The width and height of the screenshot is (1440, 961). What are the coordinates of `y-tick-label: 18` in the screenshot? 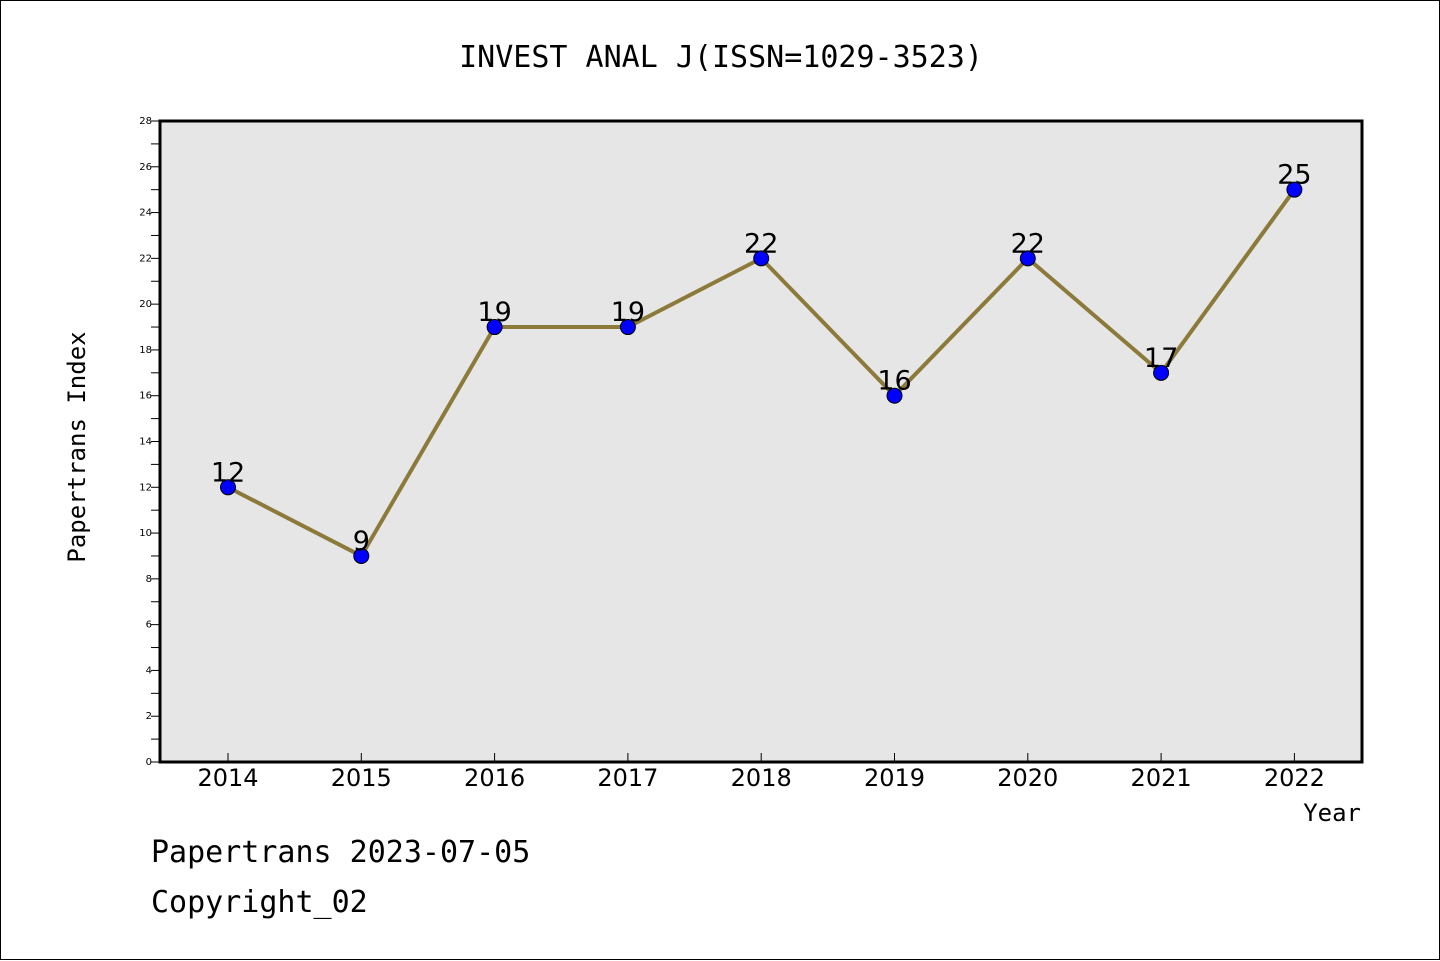 It's located at (145, 350).